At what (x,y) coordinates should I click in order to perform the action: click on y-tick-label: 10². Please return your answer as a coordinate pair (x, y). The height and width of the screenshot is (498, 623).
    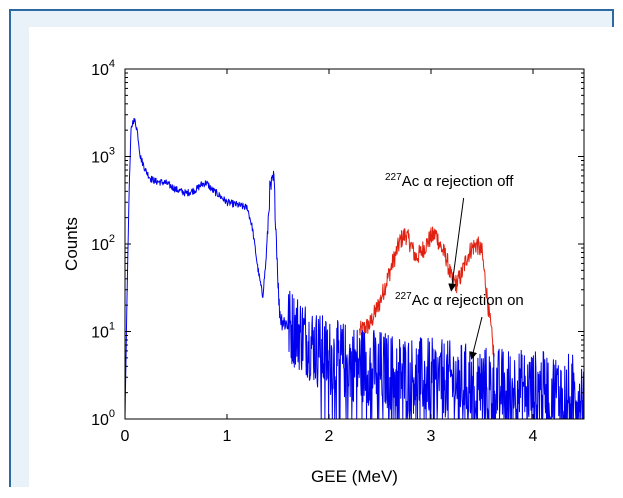
    Looking at the image, I should click on (103, 243).